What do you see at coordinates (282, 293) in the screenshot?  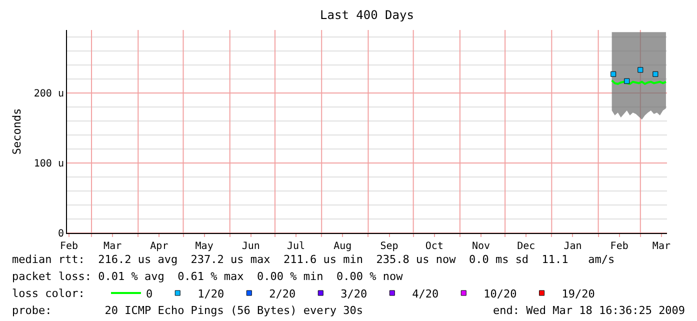 I see `legend-label: 2/20` at bounding box center [282, 293].